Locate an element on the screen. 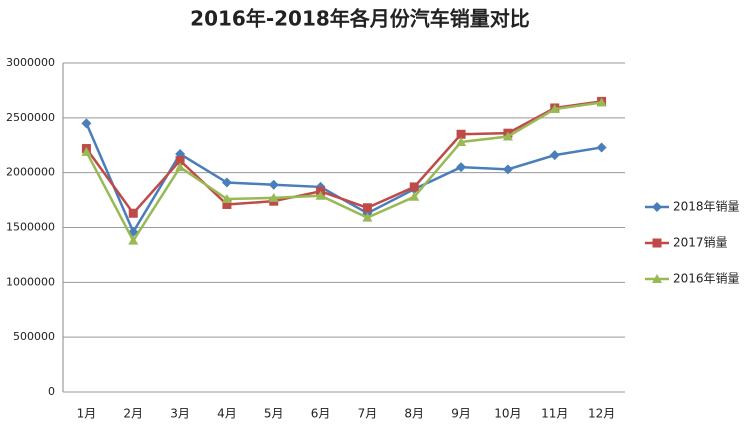 Image resolution: width=747 pixels, height=446 pixels. x-tick-label: 5月 is located at coordinates (274, 414).